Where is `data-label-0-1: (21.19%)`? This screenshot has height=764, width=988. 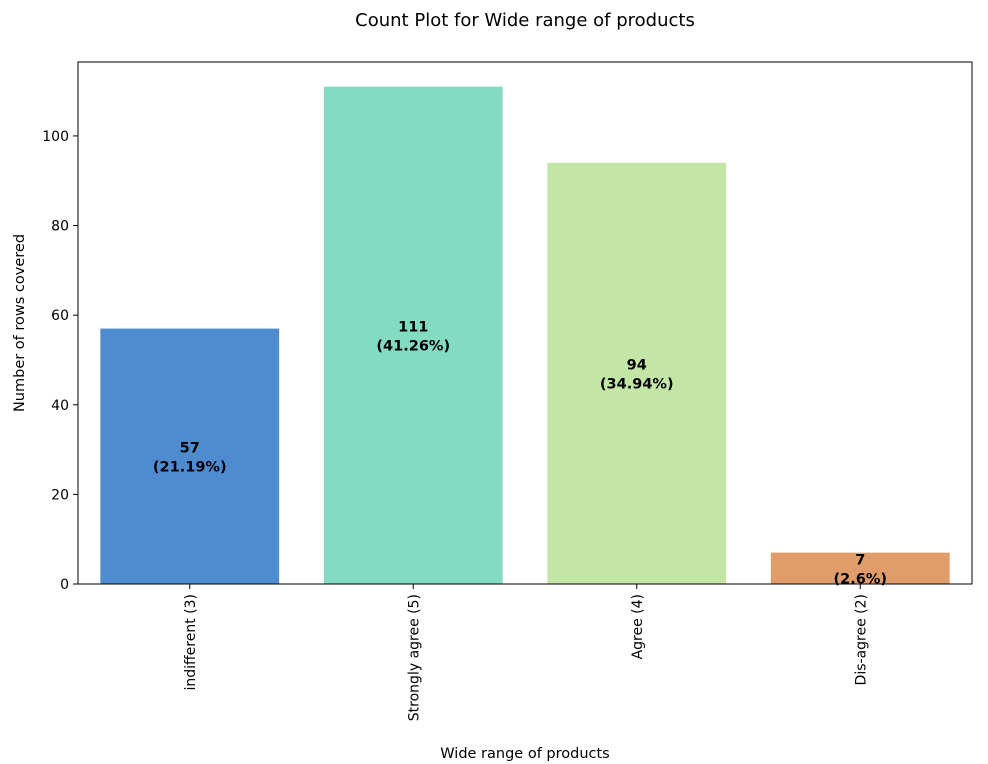 data-label-0-1: (21.19%) is located at coordinates (190, 467).